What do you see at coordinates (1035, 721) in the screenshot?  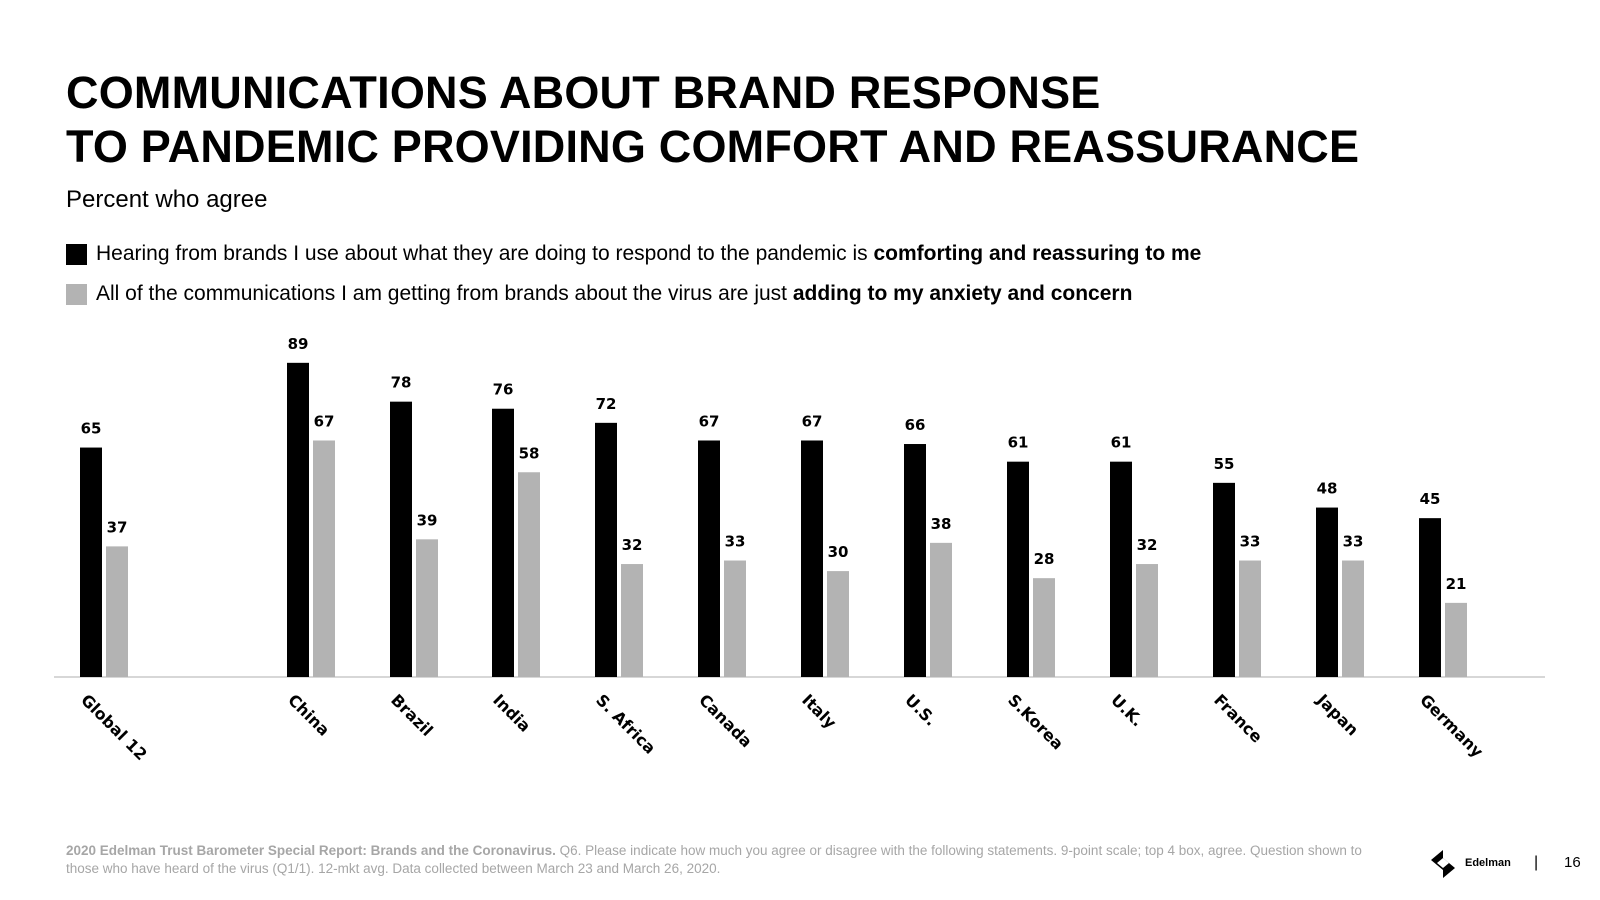 I see `category-label: S.Korea` at bounding box center [1035, 721].